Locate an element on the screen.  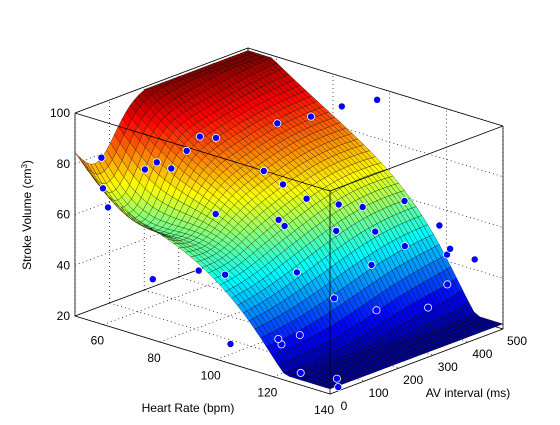
y-tick-label: 300 is located at coordinates (448, 367).